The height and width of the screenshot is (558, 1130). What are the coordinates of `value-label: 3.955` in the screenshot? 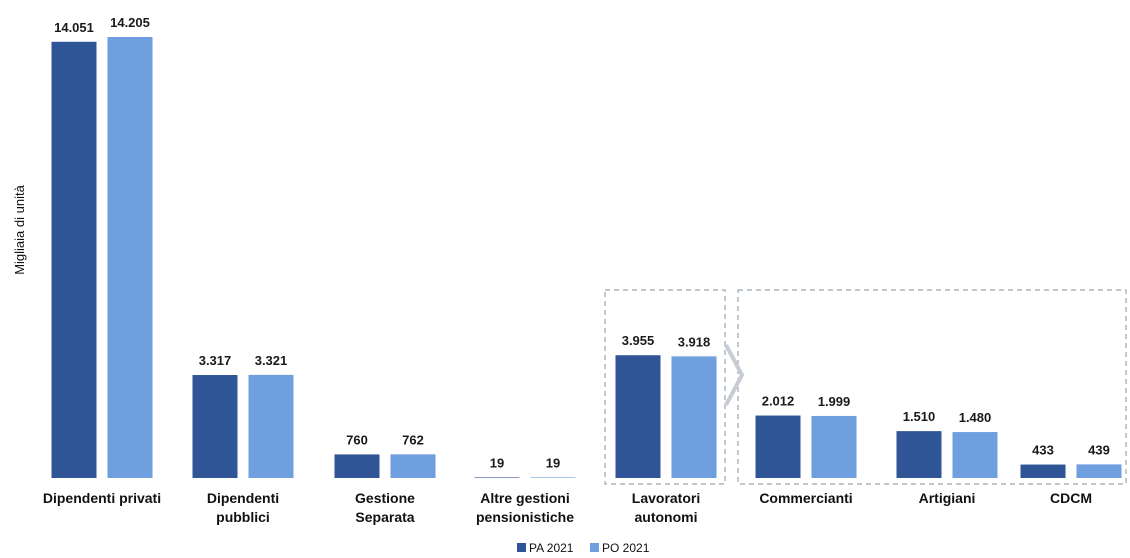 It's located at (638, 340).